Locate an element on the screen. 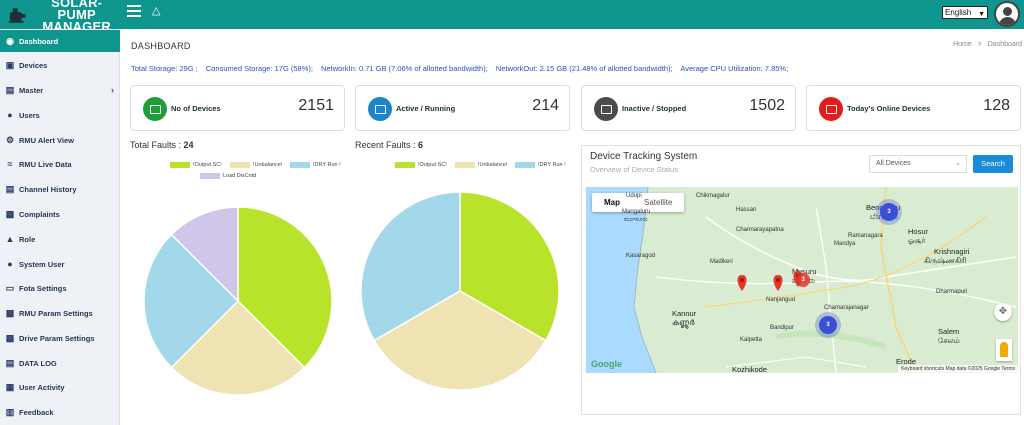 This screenshot has height=425, width=1024. tab-map: Map is located at coordinates (612, 202).